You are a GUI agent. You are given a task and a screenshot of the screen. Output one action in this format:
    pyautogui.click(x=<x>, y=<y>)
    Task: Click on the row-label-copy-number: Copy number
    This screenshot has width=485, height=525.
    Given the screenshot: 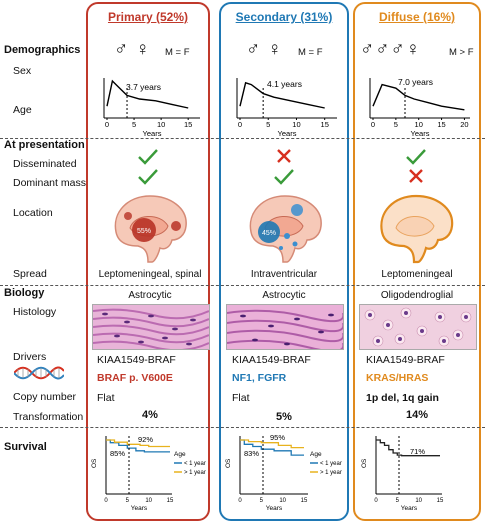 What is the action you would take?
    pyautogui.click(x=45, y=397)
    